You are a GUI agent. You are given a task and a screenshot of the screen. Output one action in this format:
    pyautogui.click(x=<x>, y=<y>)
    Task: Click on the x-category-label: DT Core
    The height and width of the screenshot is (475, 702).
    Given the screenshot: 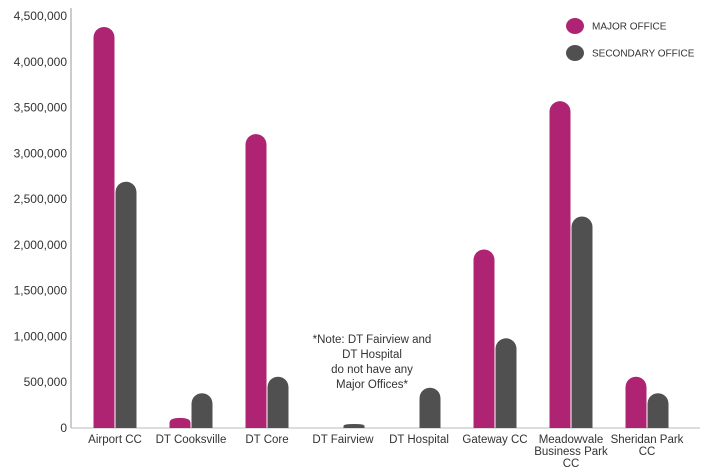 What is the action you would take?
    pyautogui.click(x=266, y=440)
    